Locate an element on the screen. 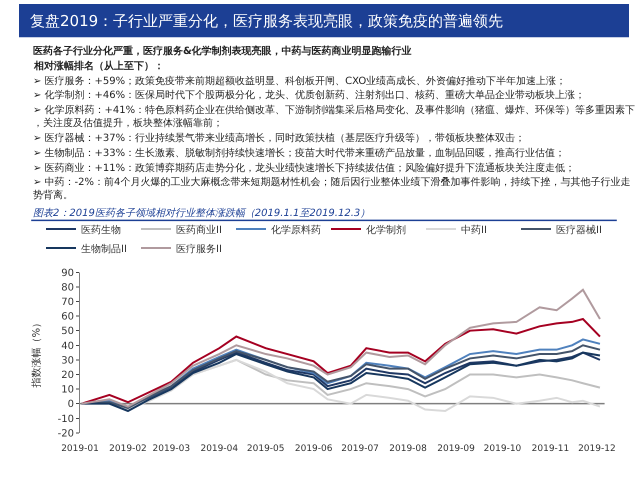  text: ➢ 中药：-2%：前4个月火爆的工业大麻概念带来短期题材性机会；随后因行业整体业绩下滑叠加事件影响，持续下挫，与其他子行业走势背离。 is located at coordinates (331, 188).